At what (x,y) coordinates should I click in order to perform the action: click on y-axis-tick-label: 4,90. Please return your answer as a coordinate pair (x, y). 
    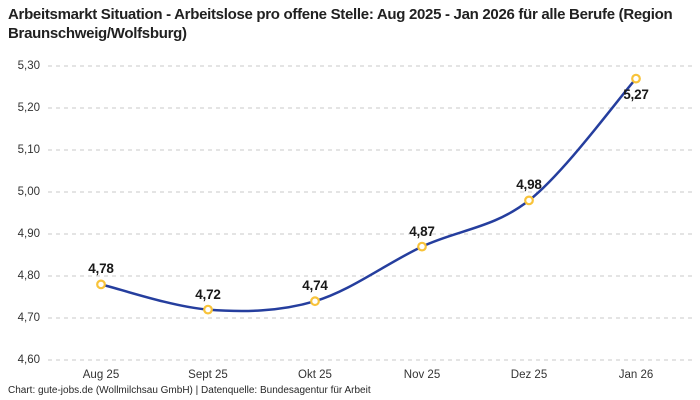
    Looking at the image, I should click on (28, 234).